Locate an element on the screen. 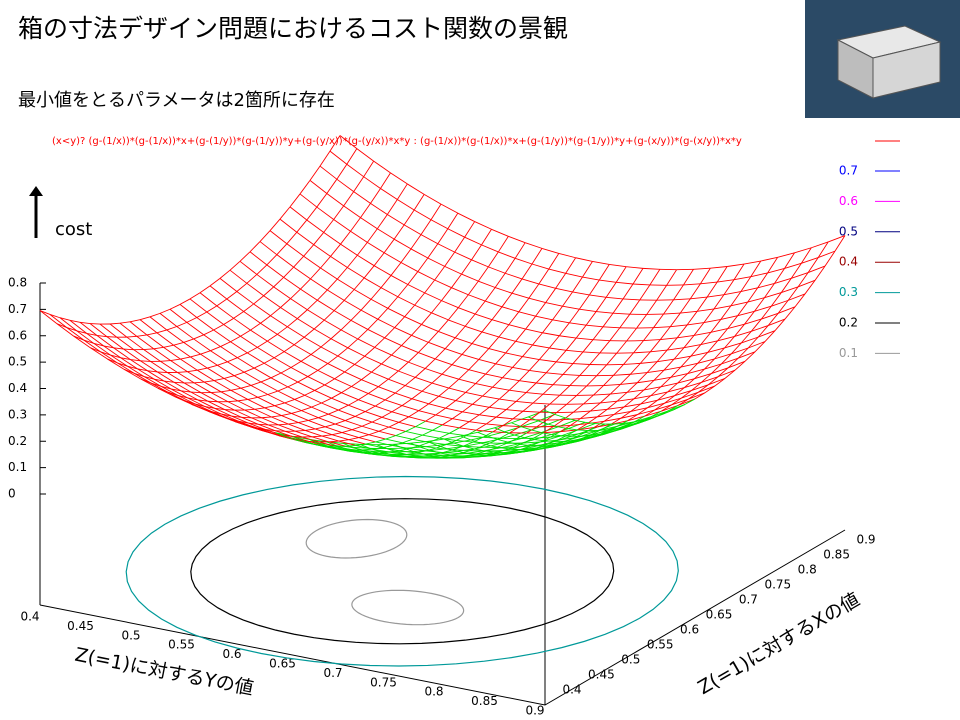 Image resolution: width=960 pixels, height=720 pixels. y-tick-label: 0.45 is located at coordinates (80, 626).